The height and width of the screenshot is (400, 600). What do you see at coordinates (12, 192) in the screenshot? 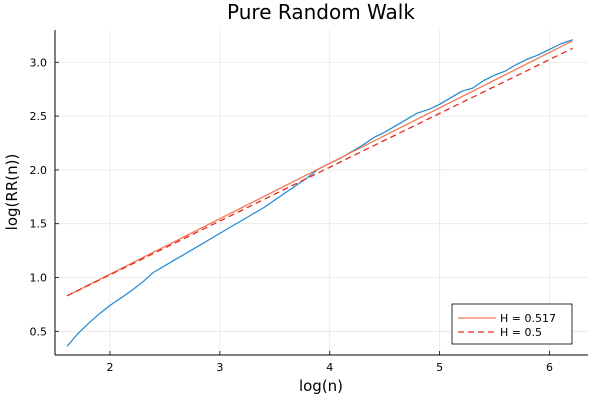
I see `y-axis-label: log(RR(n))` at bounding box center [12, 192].